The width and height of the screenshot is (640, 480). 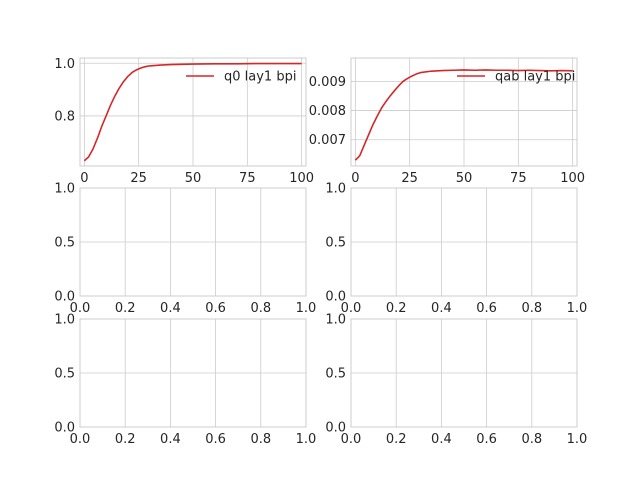 I want to click on y-tick-label: 0.8, so click(x=64, y=116).